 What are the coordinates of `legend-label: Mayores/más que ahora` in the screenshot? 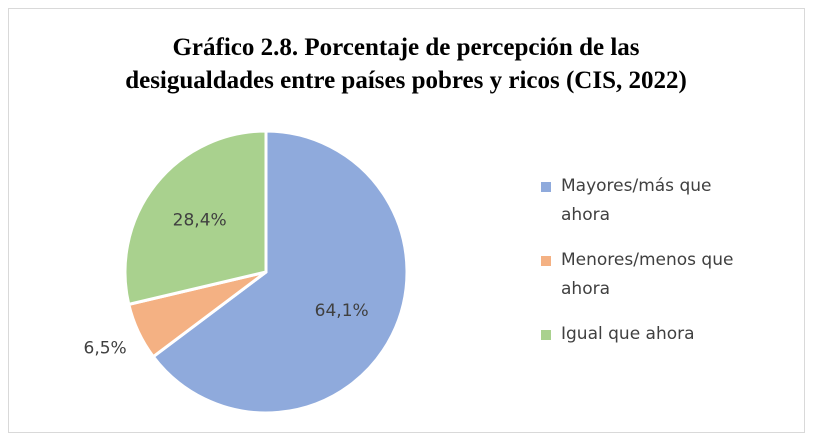 It's located at (636, 200).